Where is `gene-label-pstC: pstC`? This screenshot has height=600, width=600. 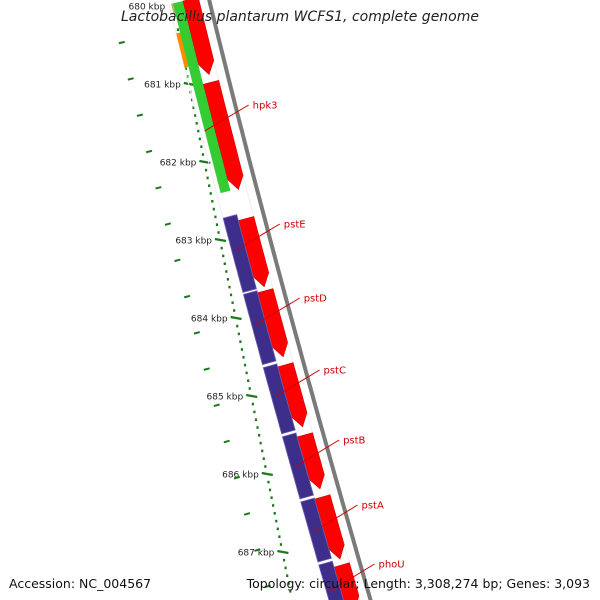 gene-label-pstC: pstC is located at coordinates (334, 371).